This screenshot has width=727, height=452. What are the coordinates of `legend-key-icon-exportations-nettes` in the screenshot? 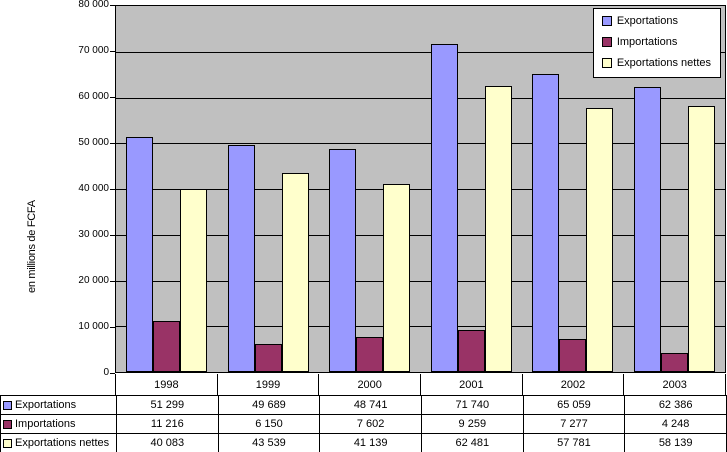 It's located at (606, 63).